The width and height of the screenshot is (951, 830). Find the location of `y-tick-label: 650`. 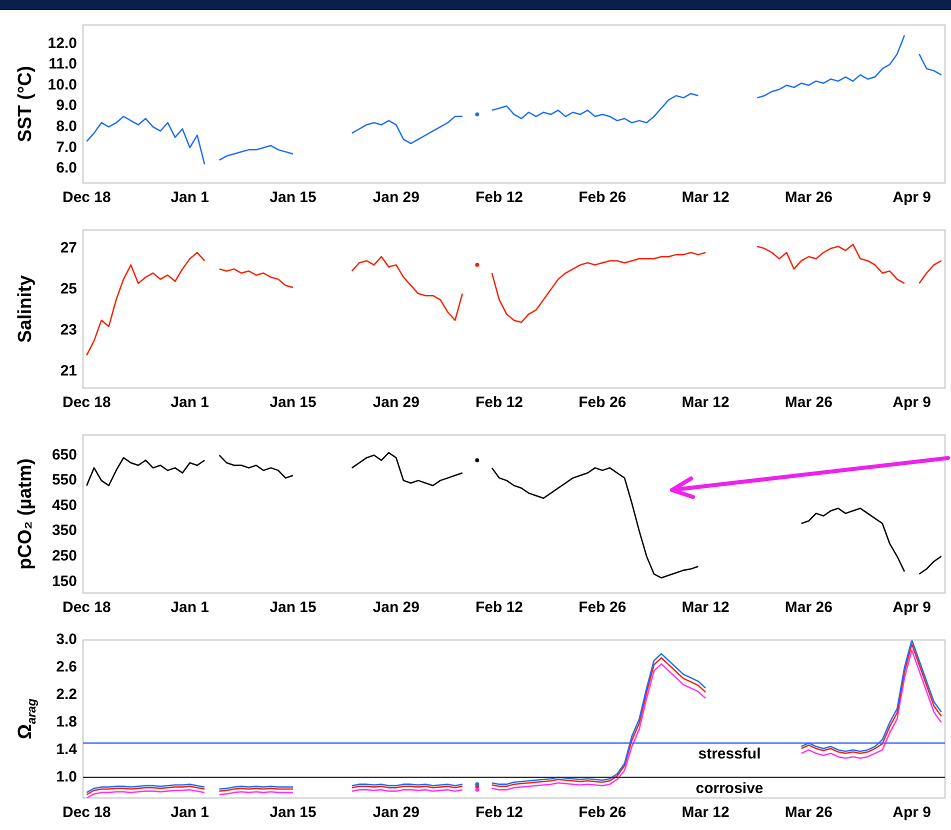

y-tick-label: 650 is located at coordinates (64, 455).